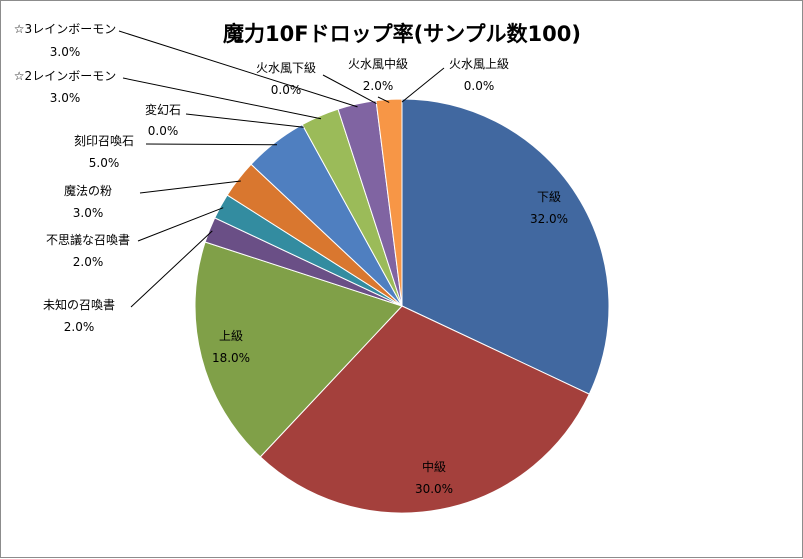 The image size is (803, 559). What do you see at coordinates (402, 34) in the screenshot?
I see `chart-title: 魔力10Fドロップ率(サンプル数100)` at bounding box center [402, 34].